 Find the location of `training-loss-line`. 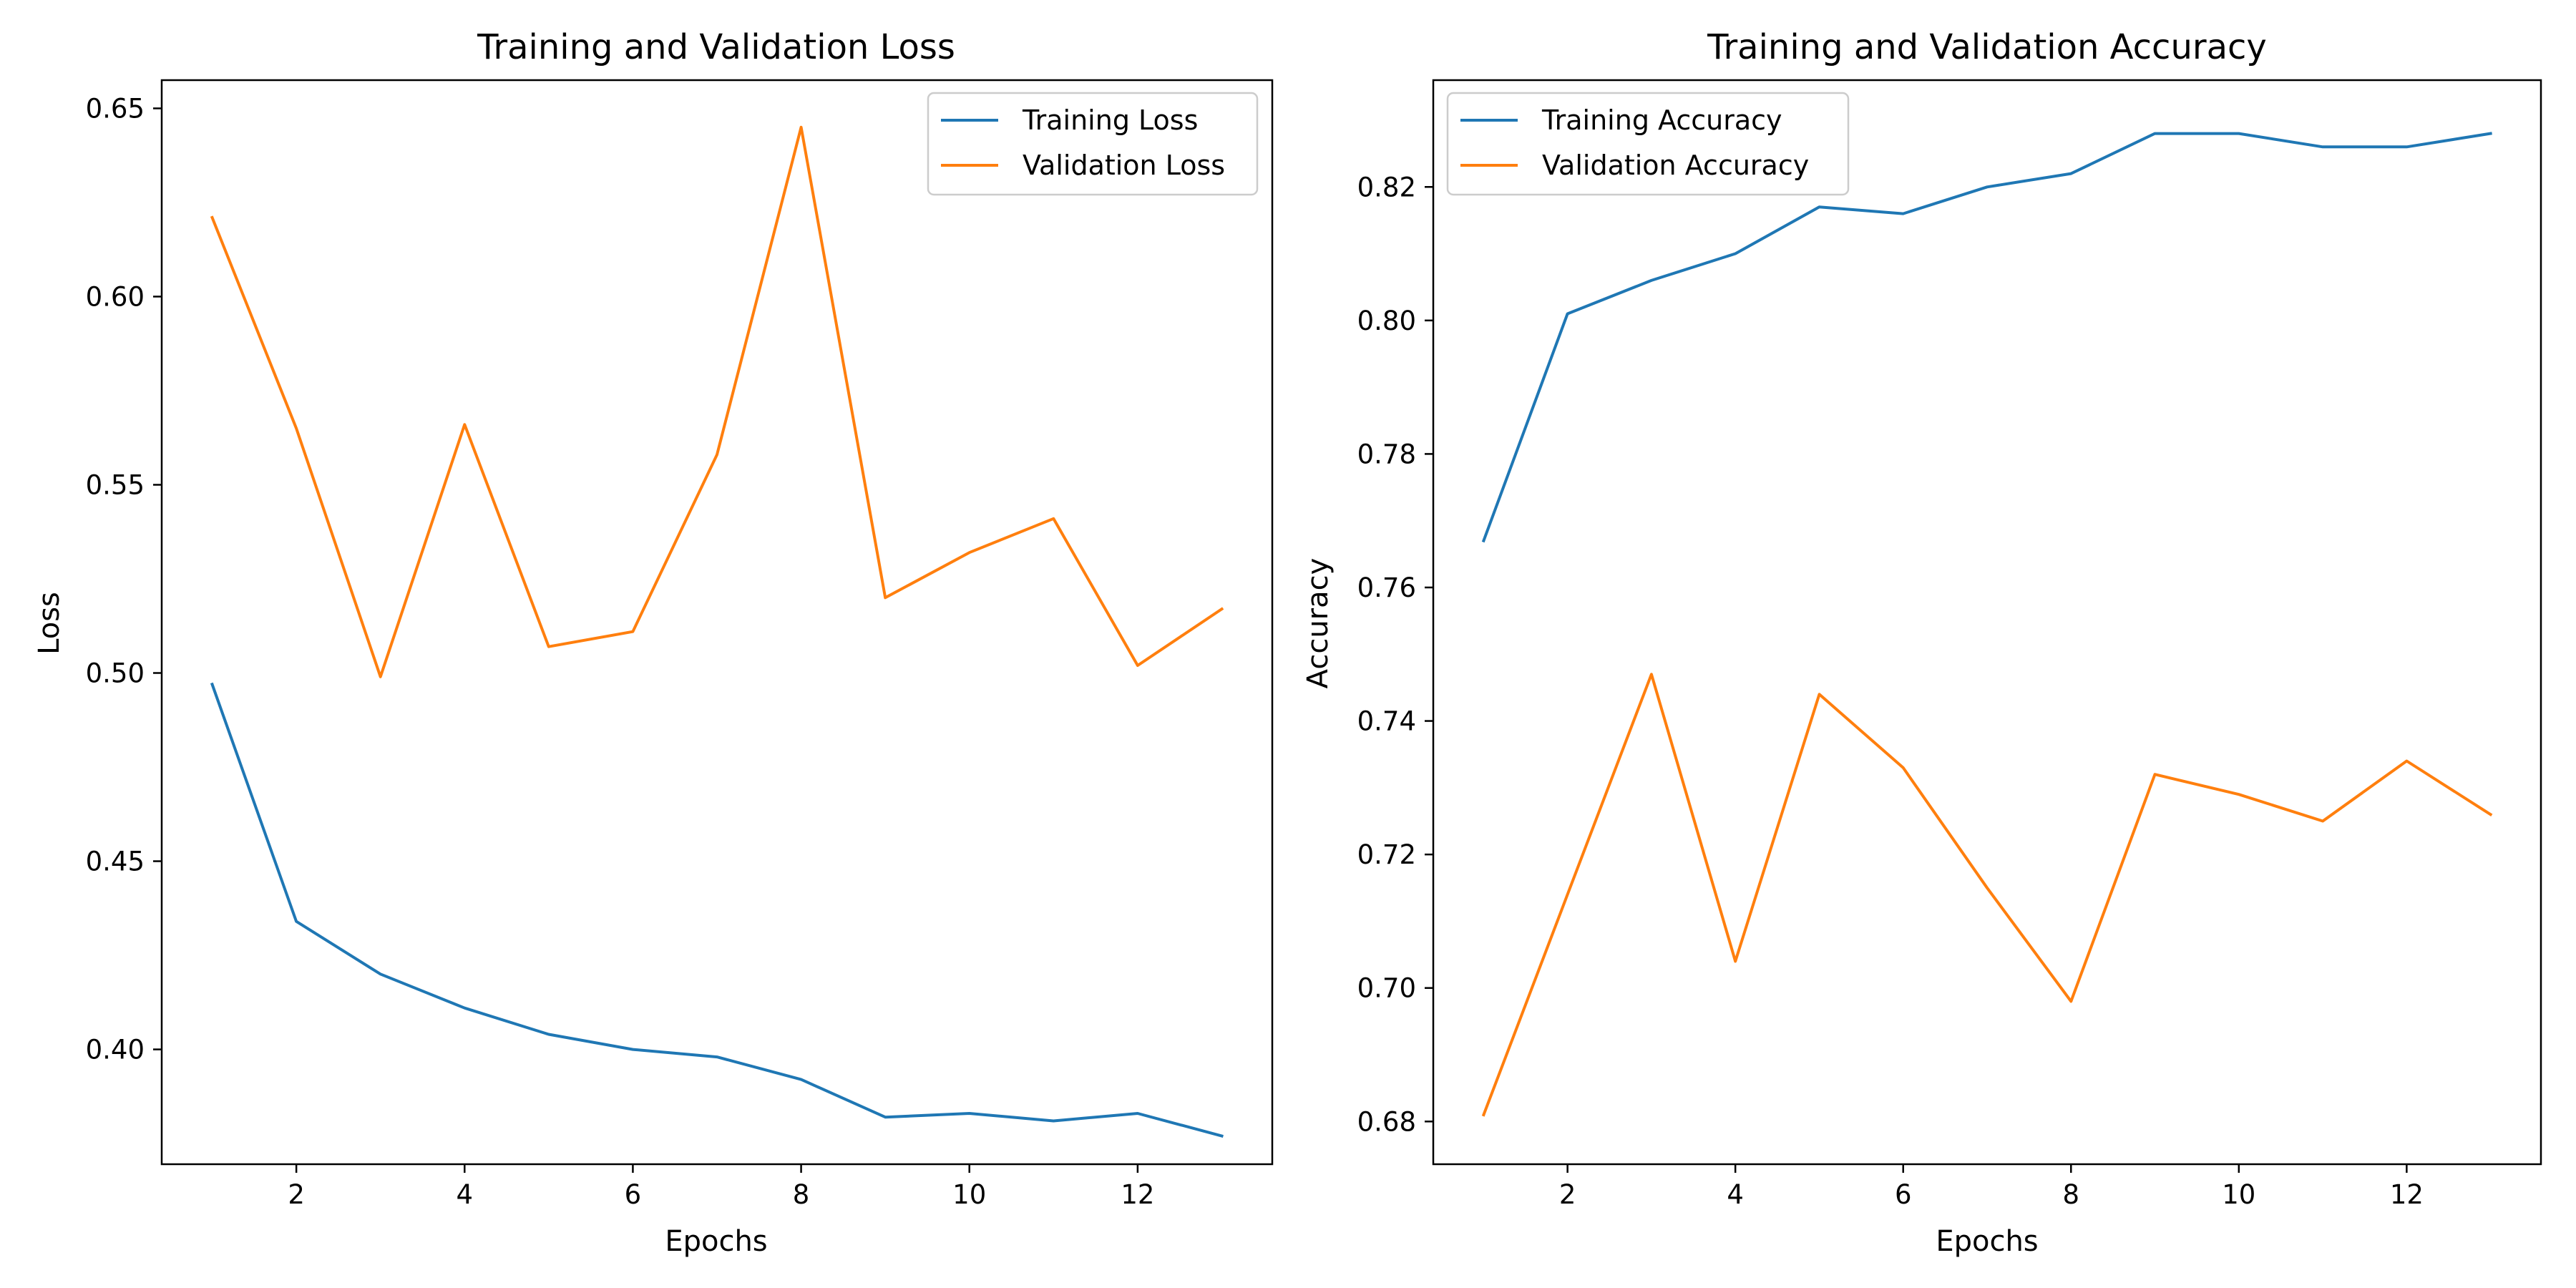

training-loss-line is located at coordinates (717, 910).